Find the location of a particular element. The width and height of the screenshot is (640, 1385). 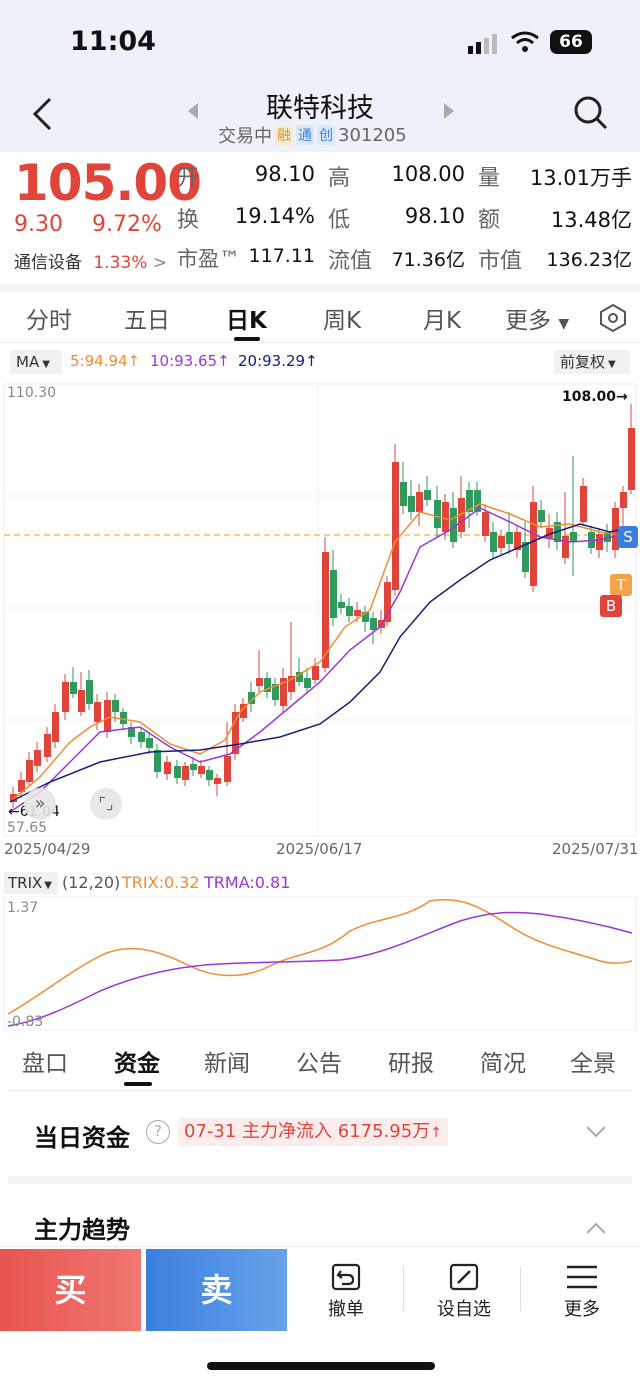

chart-tabs: 分时 五日 日K 周K 月K 更多 ▼ is located at coordinates (320, 318).